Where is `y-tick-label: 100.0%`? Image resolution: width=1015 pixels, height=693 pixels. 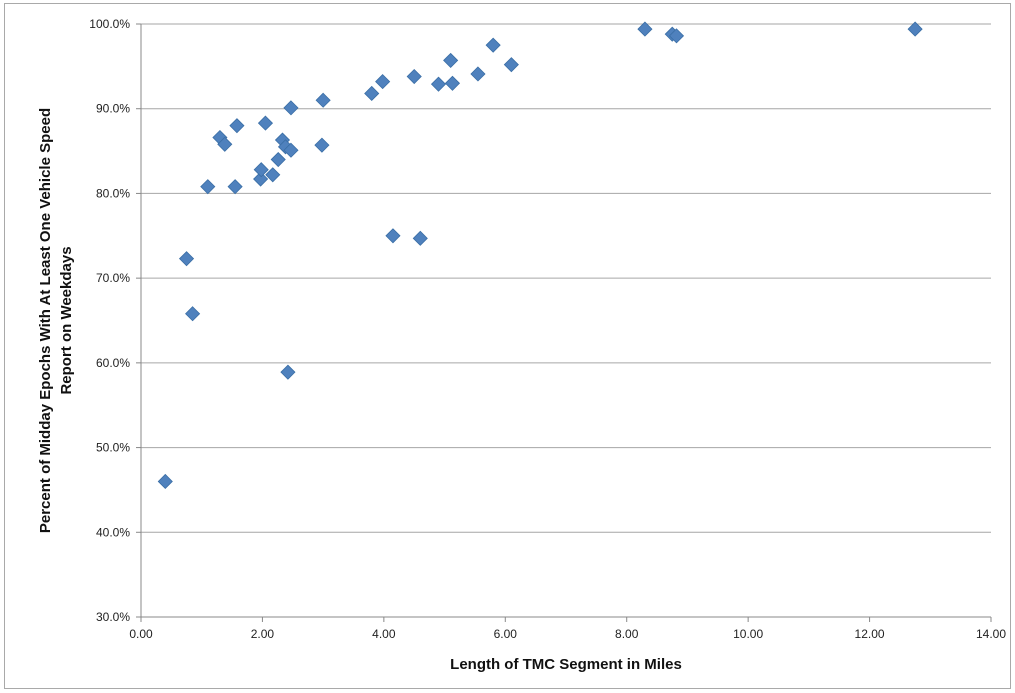
y-tick-label: 100.0% is located at coordinates (109, 24).